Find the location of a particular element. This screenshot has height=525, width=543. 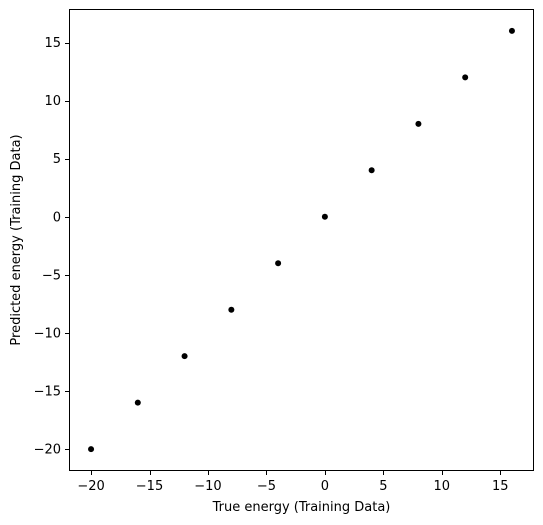

x-tick-label: 10 is located at coordinates (442, 486).